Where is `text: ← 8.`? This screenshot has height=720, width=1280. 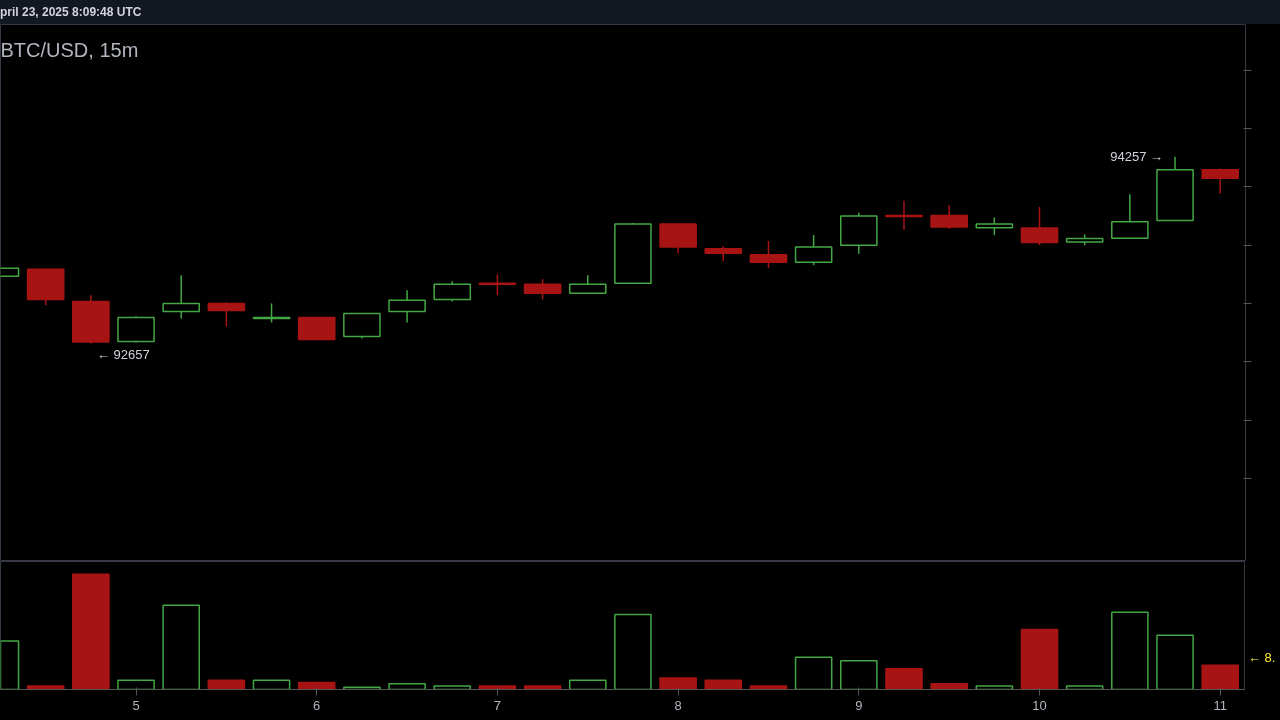
text: ← 8. is located at coordinates (1262, 658).